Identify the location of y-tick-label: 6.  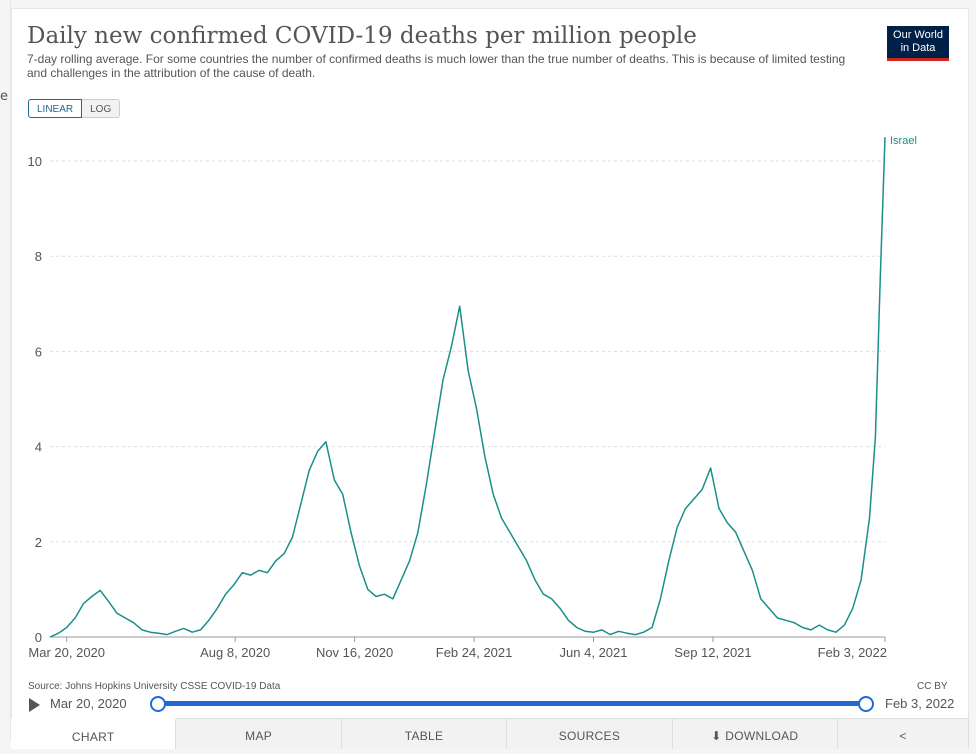
(38, 351).